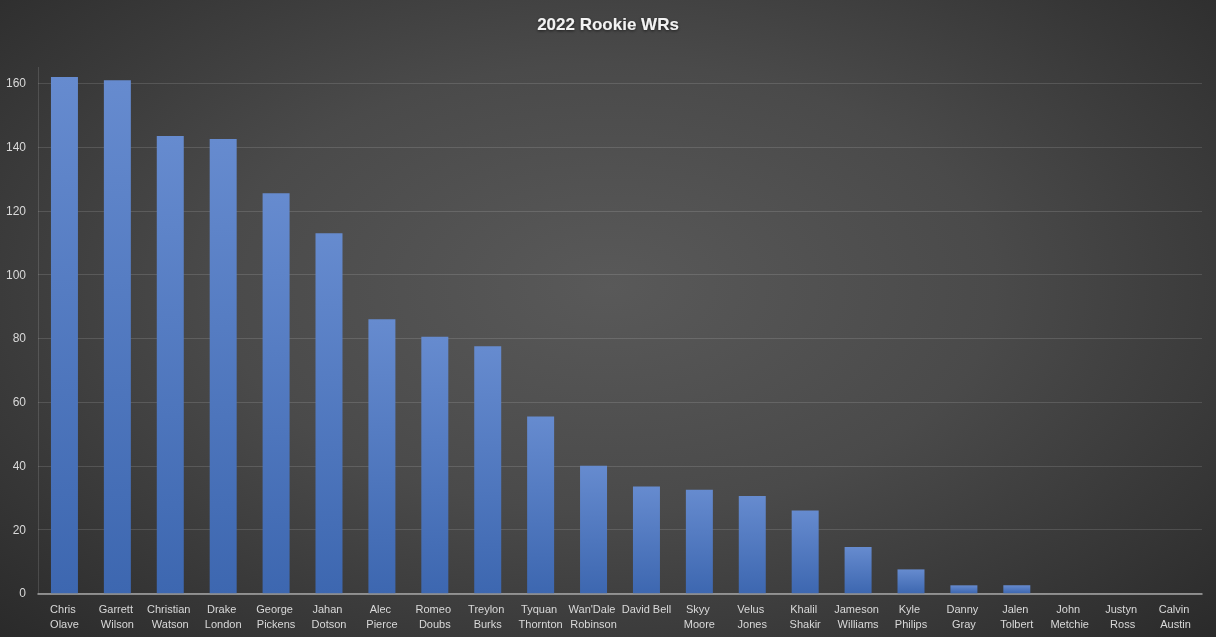  Describe the element at coordinates (805, 616) in the screenshot. I see `x-tick-label: Khalil Shakir` at that location.